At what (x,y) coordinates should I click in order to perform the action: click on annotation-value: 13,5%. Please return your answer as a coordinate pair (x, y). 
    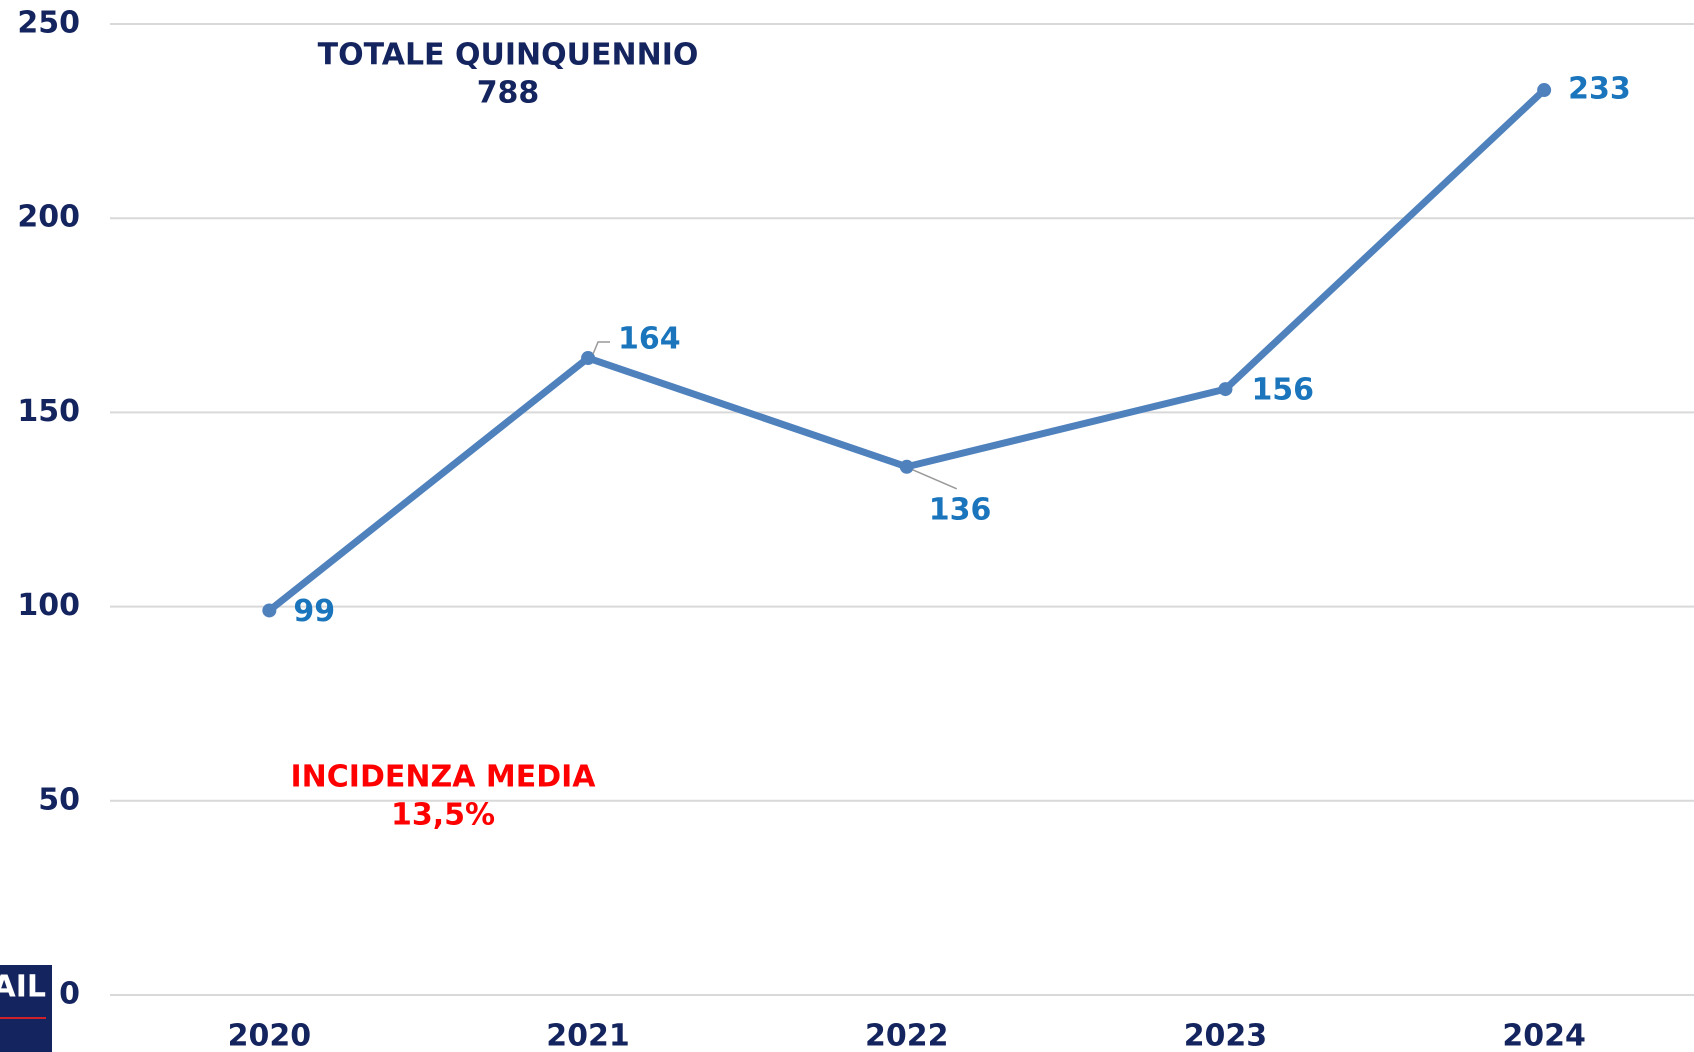
    Looking at the image, I should click on (443, 815).